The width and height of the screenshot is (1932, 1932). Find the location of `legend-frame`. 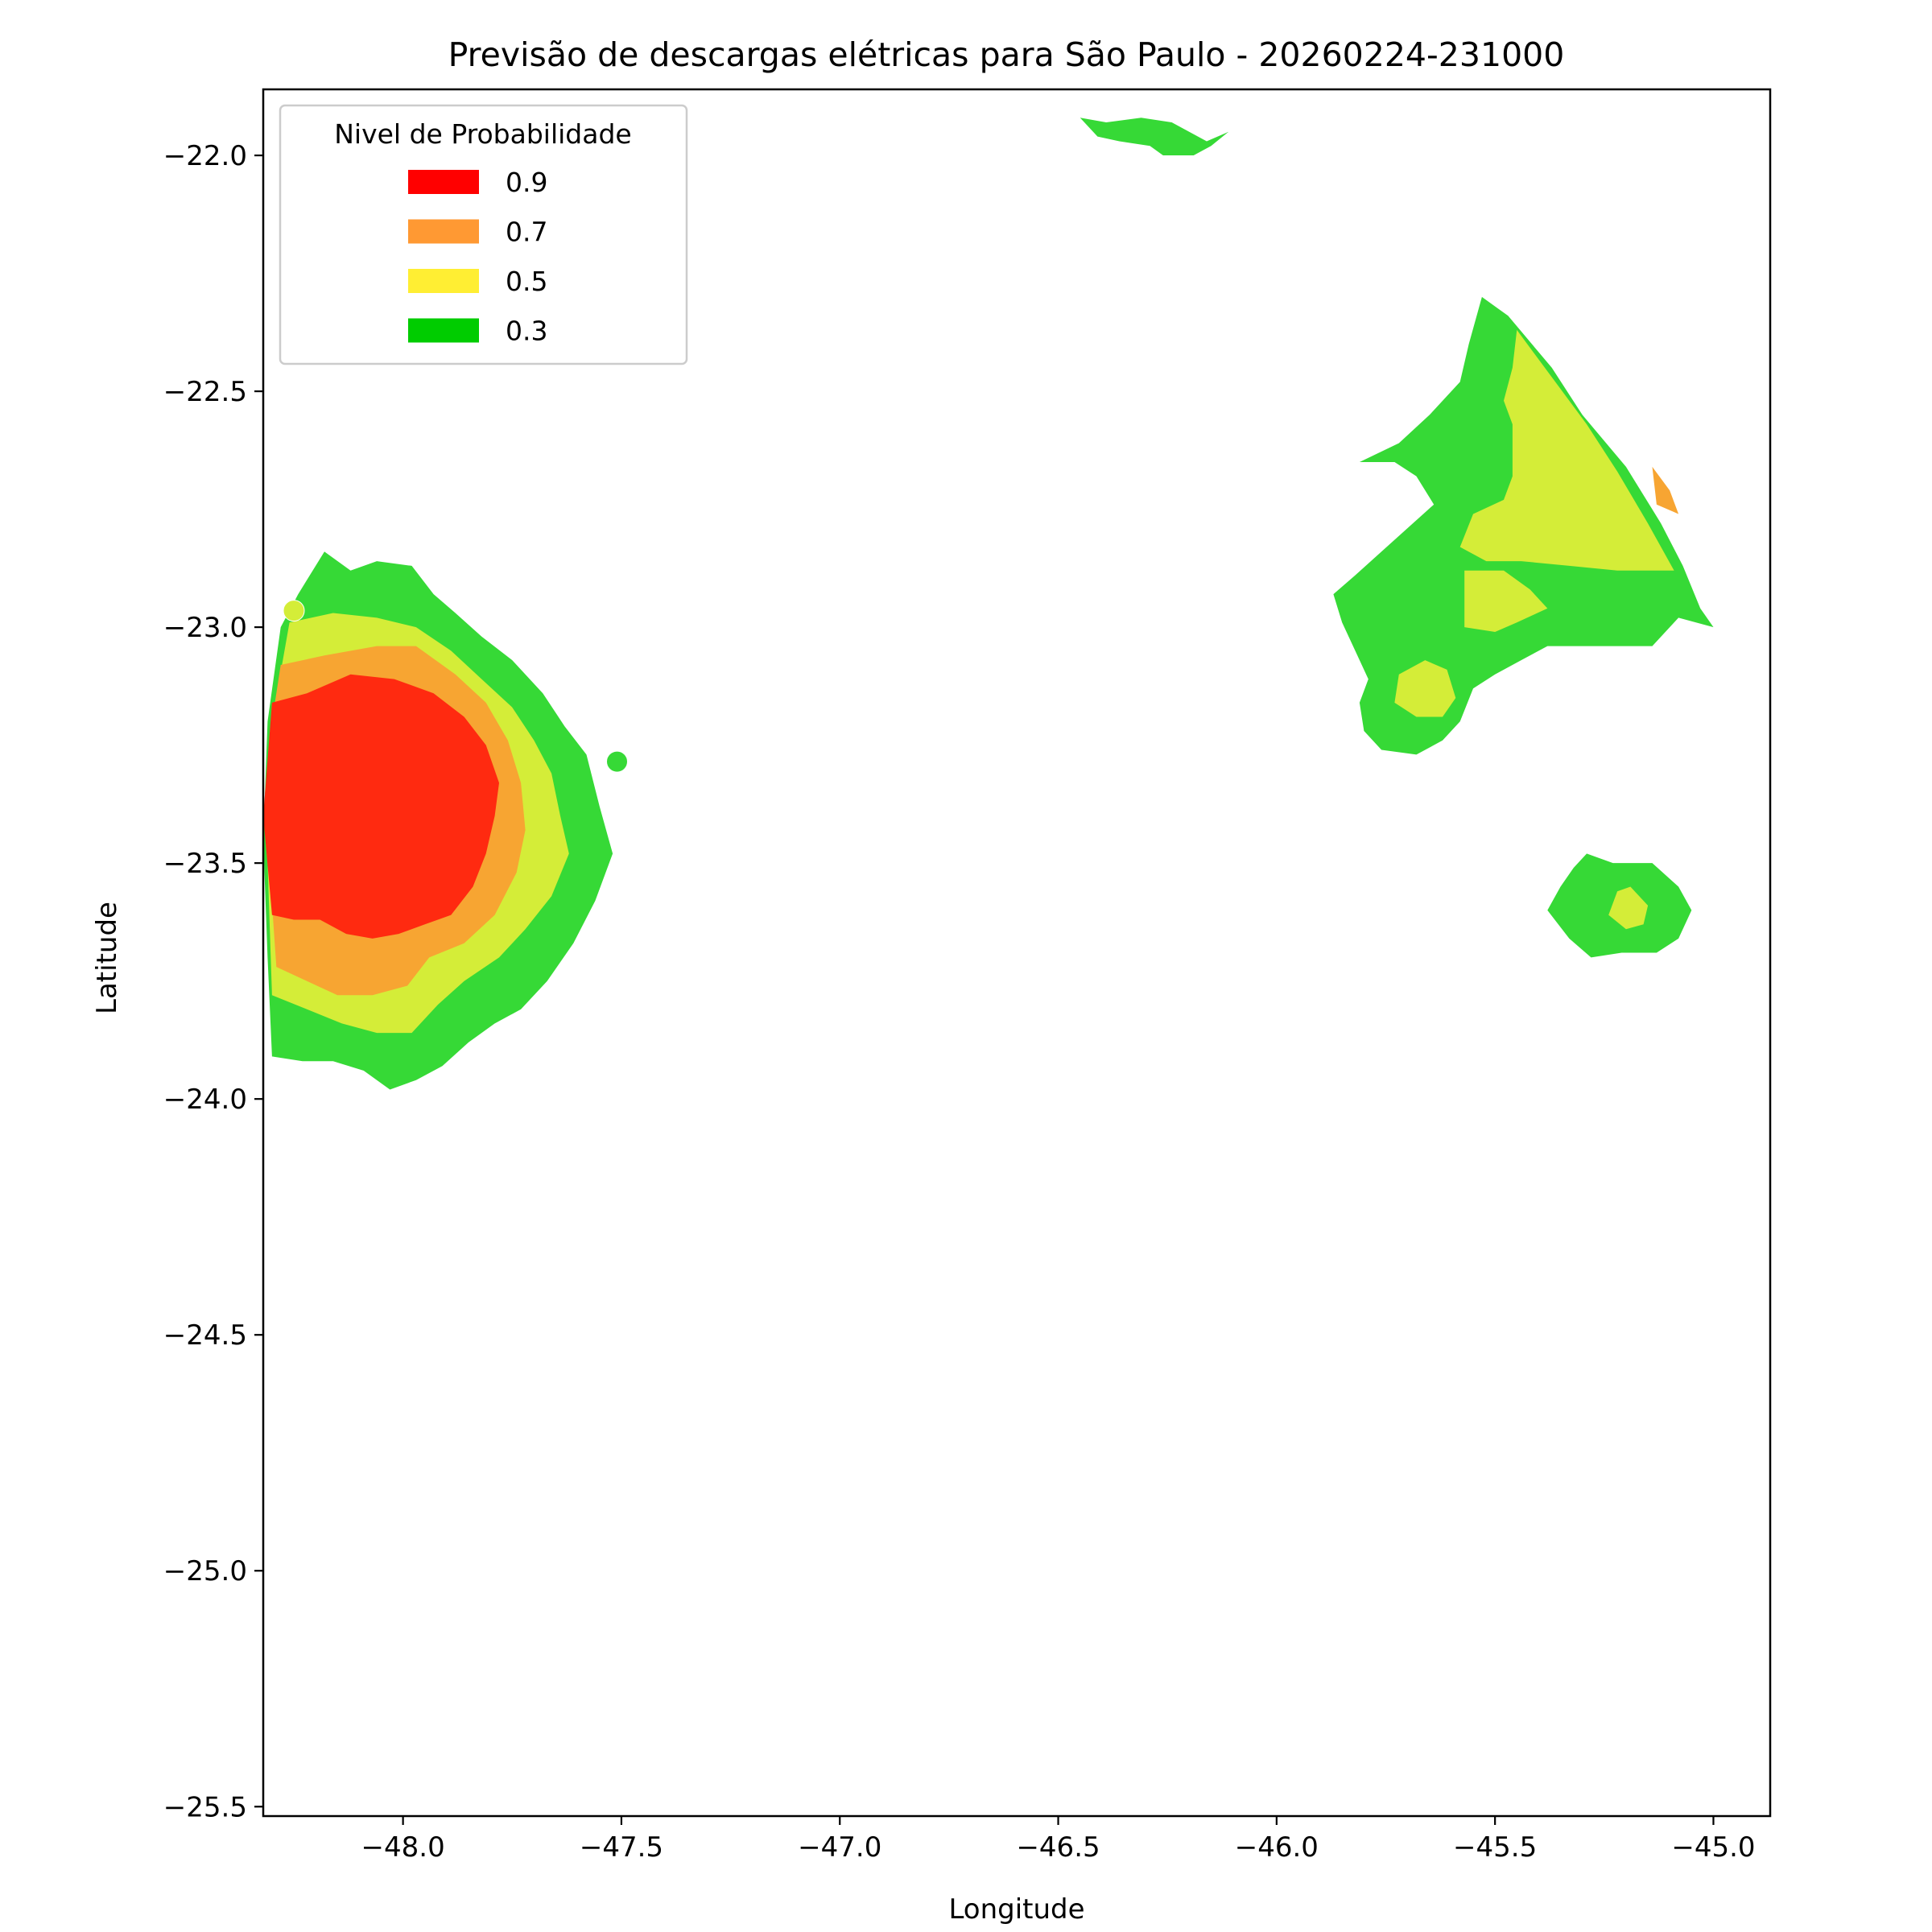

legend-frame is located at coordinates (483, 234).